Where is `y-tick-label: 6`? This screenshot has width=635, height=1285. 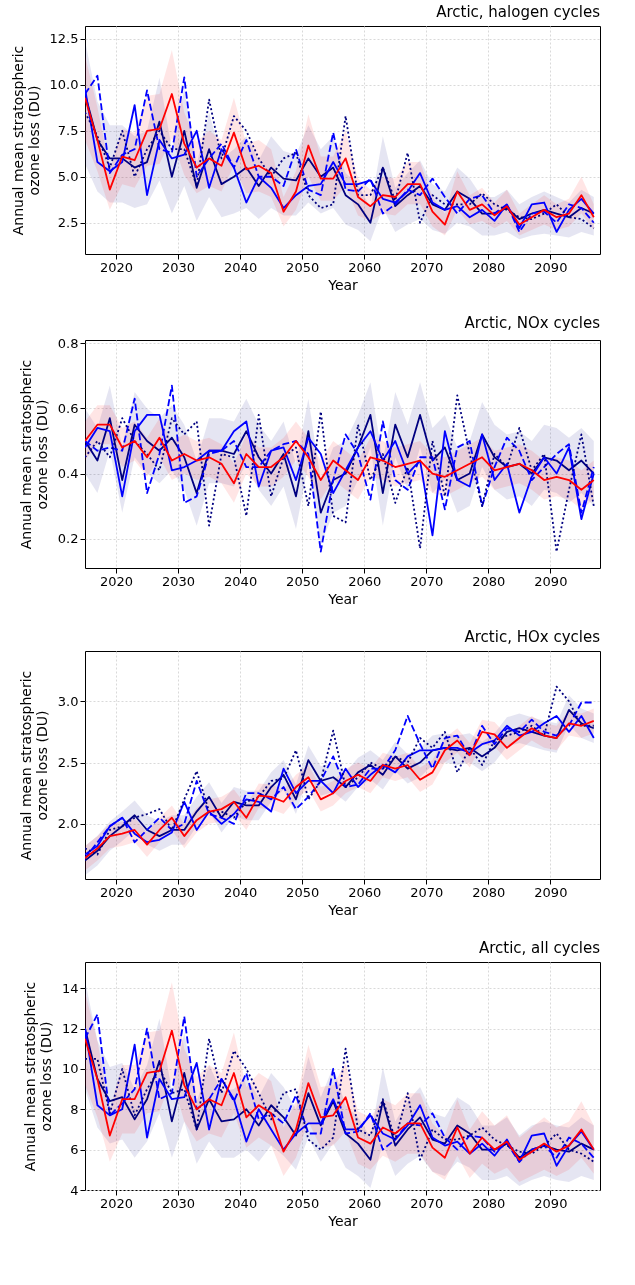
y-tick-label: 6 is located at coordinates (74, 1150).